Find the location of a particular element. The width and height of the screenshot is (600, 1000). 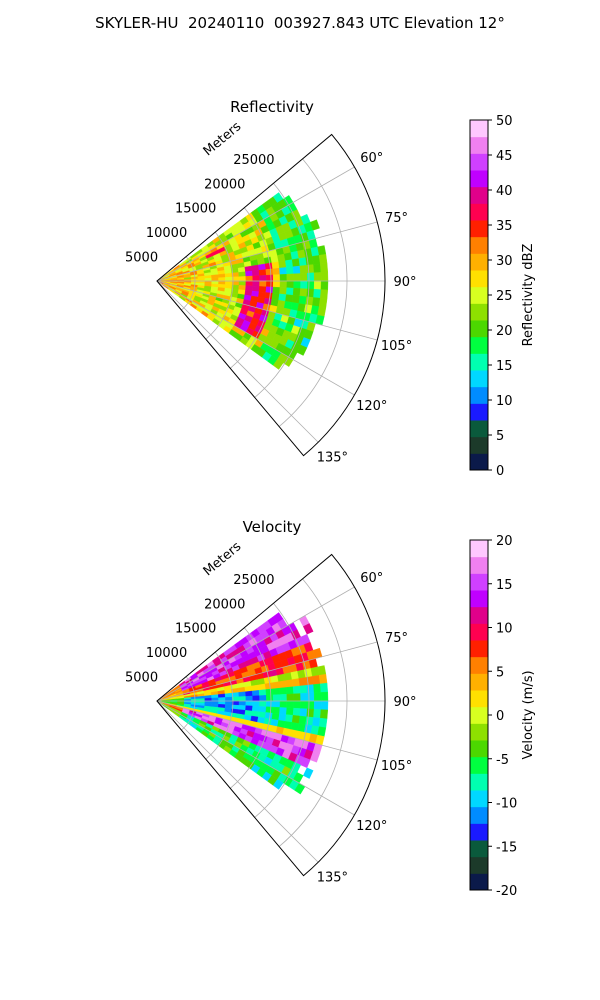

angle-tick-label: 120° is located at coordinates (371, 406).